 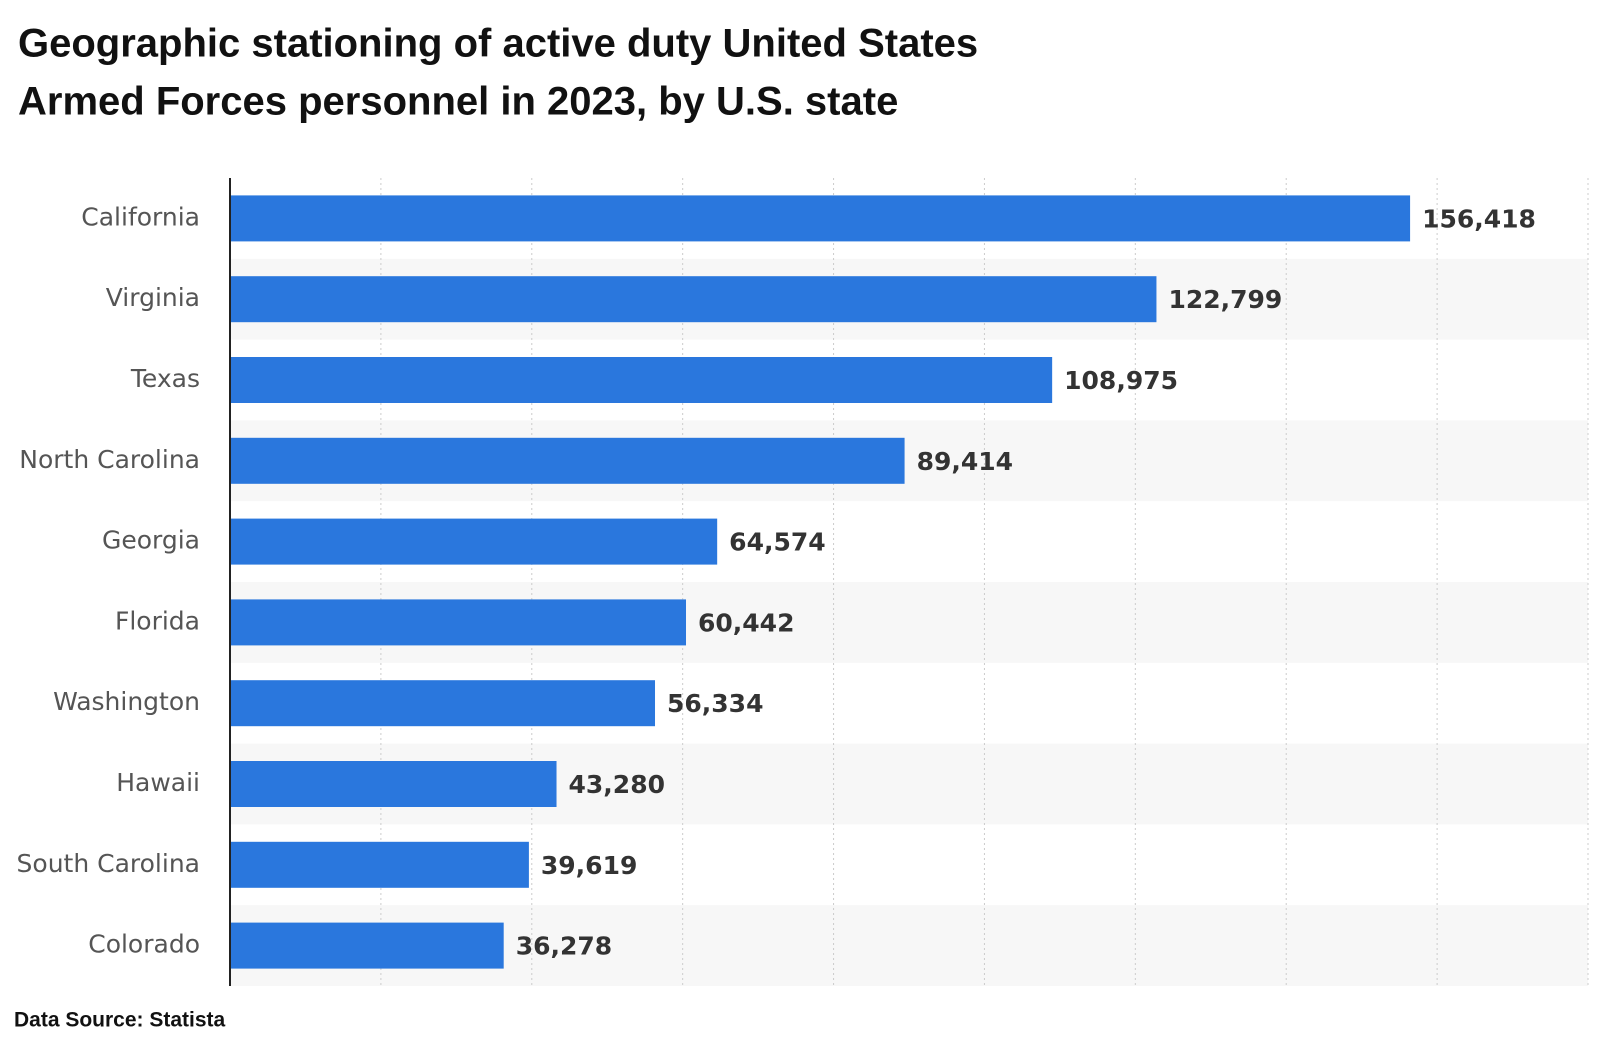 I want to click on value-label: 56,334, so click(x=715, y=703).